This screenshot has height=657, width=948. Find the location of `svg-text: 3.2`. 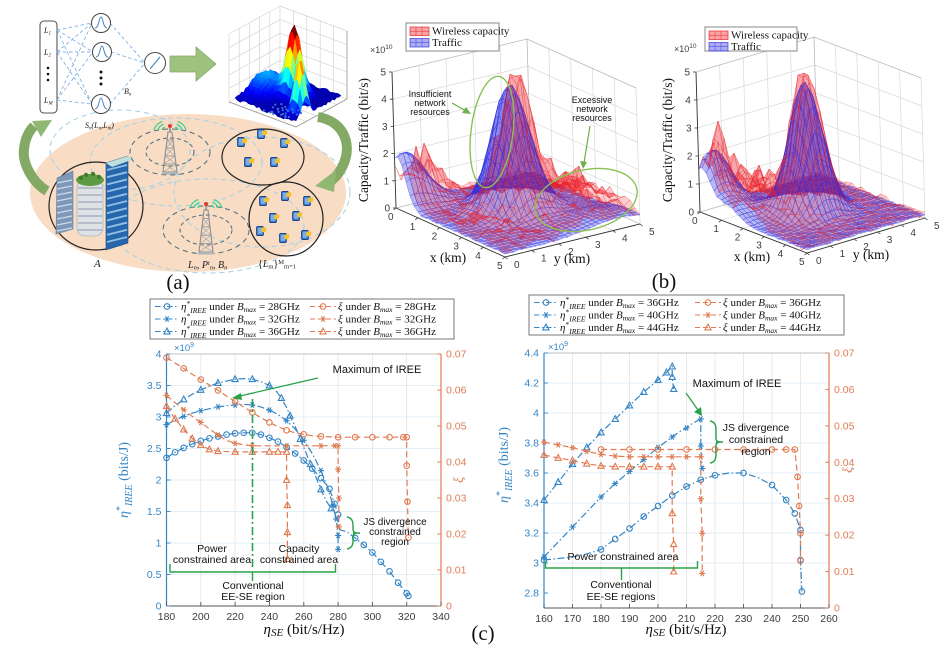

svg-text: 3.2 is located at coordinates (531, 534).